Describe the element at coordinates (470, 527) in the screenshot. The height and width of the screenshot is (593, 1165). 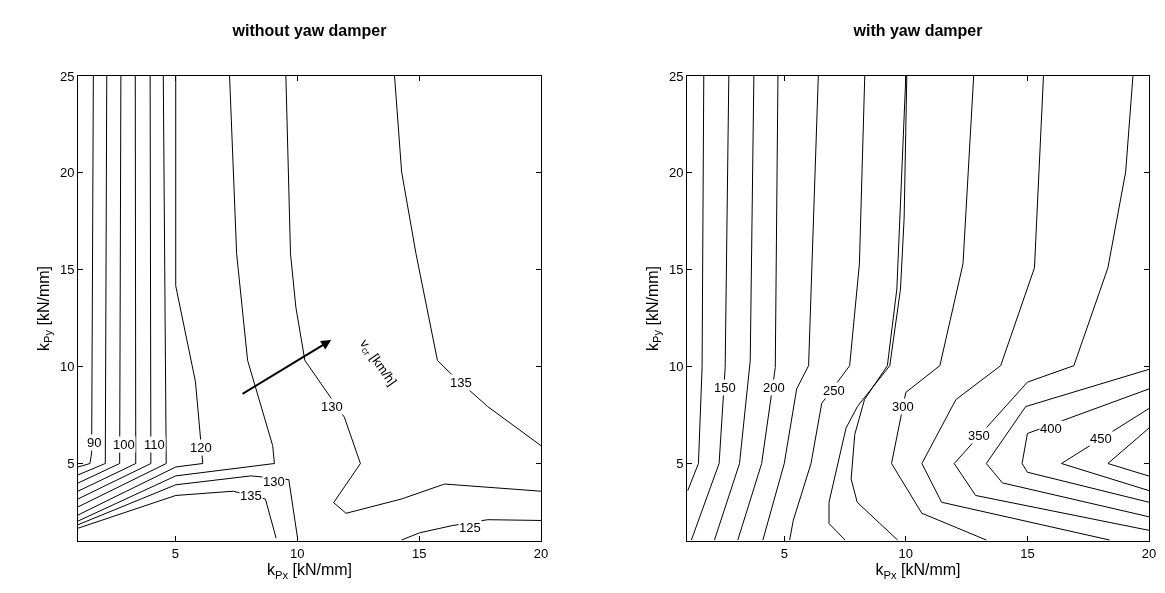
I see `annotation: 125` at that location.